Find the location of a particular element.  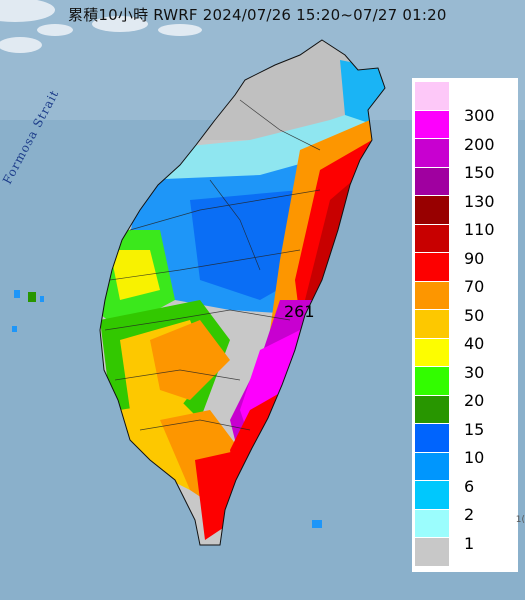

legend-label: 2 is located at coordinates (469, 515).